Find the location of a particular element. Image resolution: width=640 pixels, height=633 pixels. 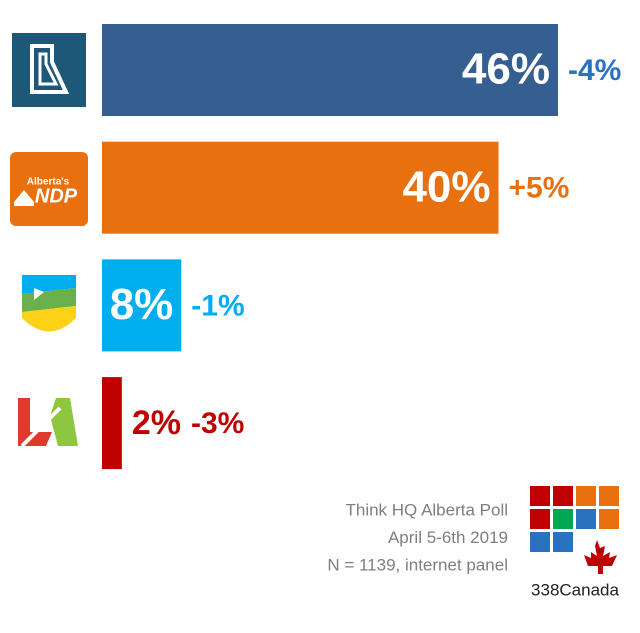

change-label: -1% is located at coordinates (217, 305).